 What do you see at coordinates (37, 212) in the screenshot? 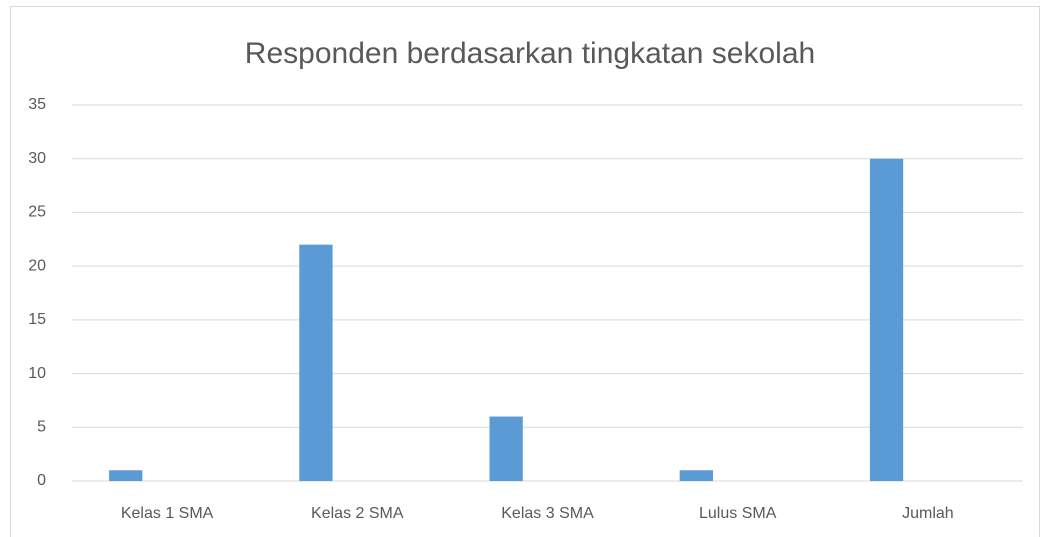
I see `y-tick-label: 25` at bounding box center [37, 212].